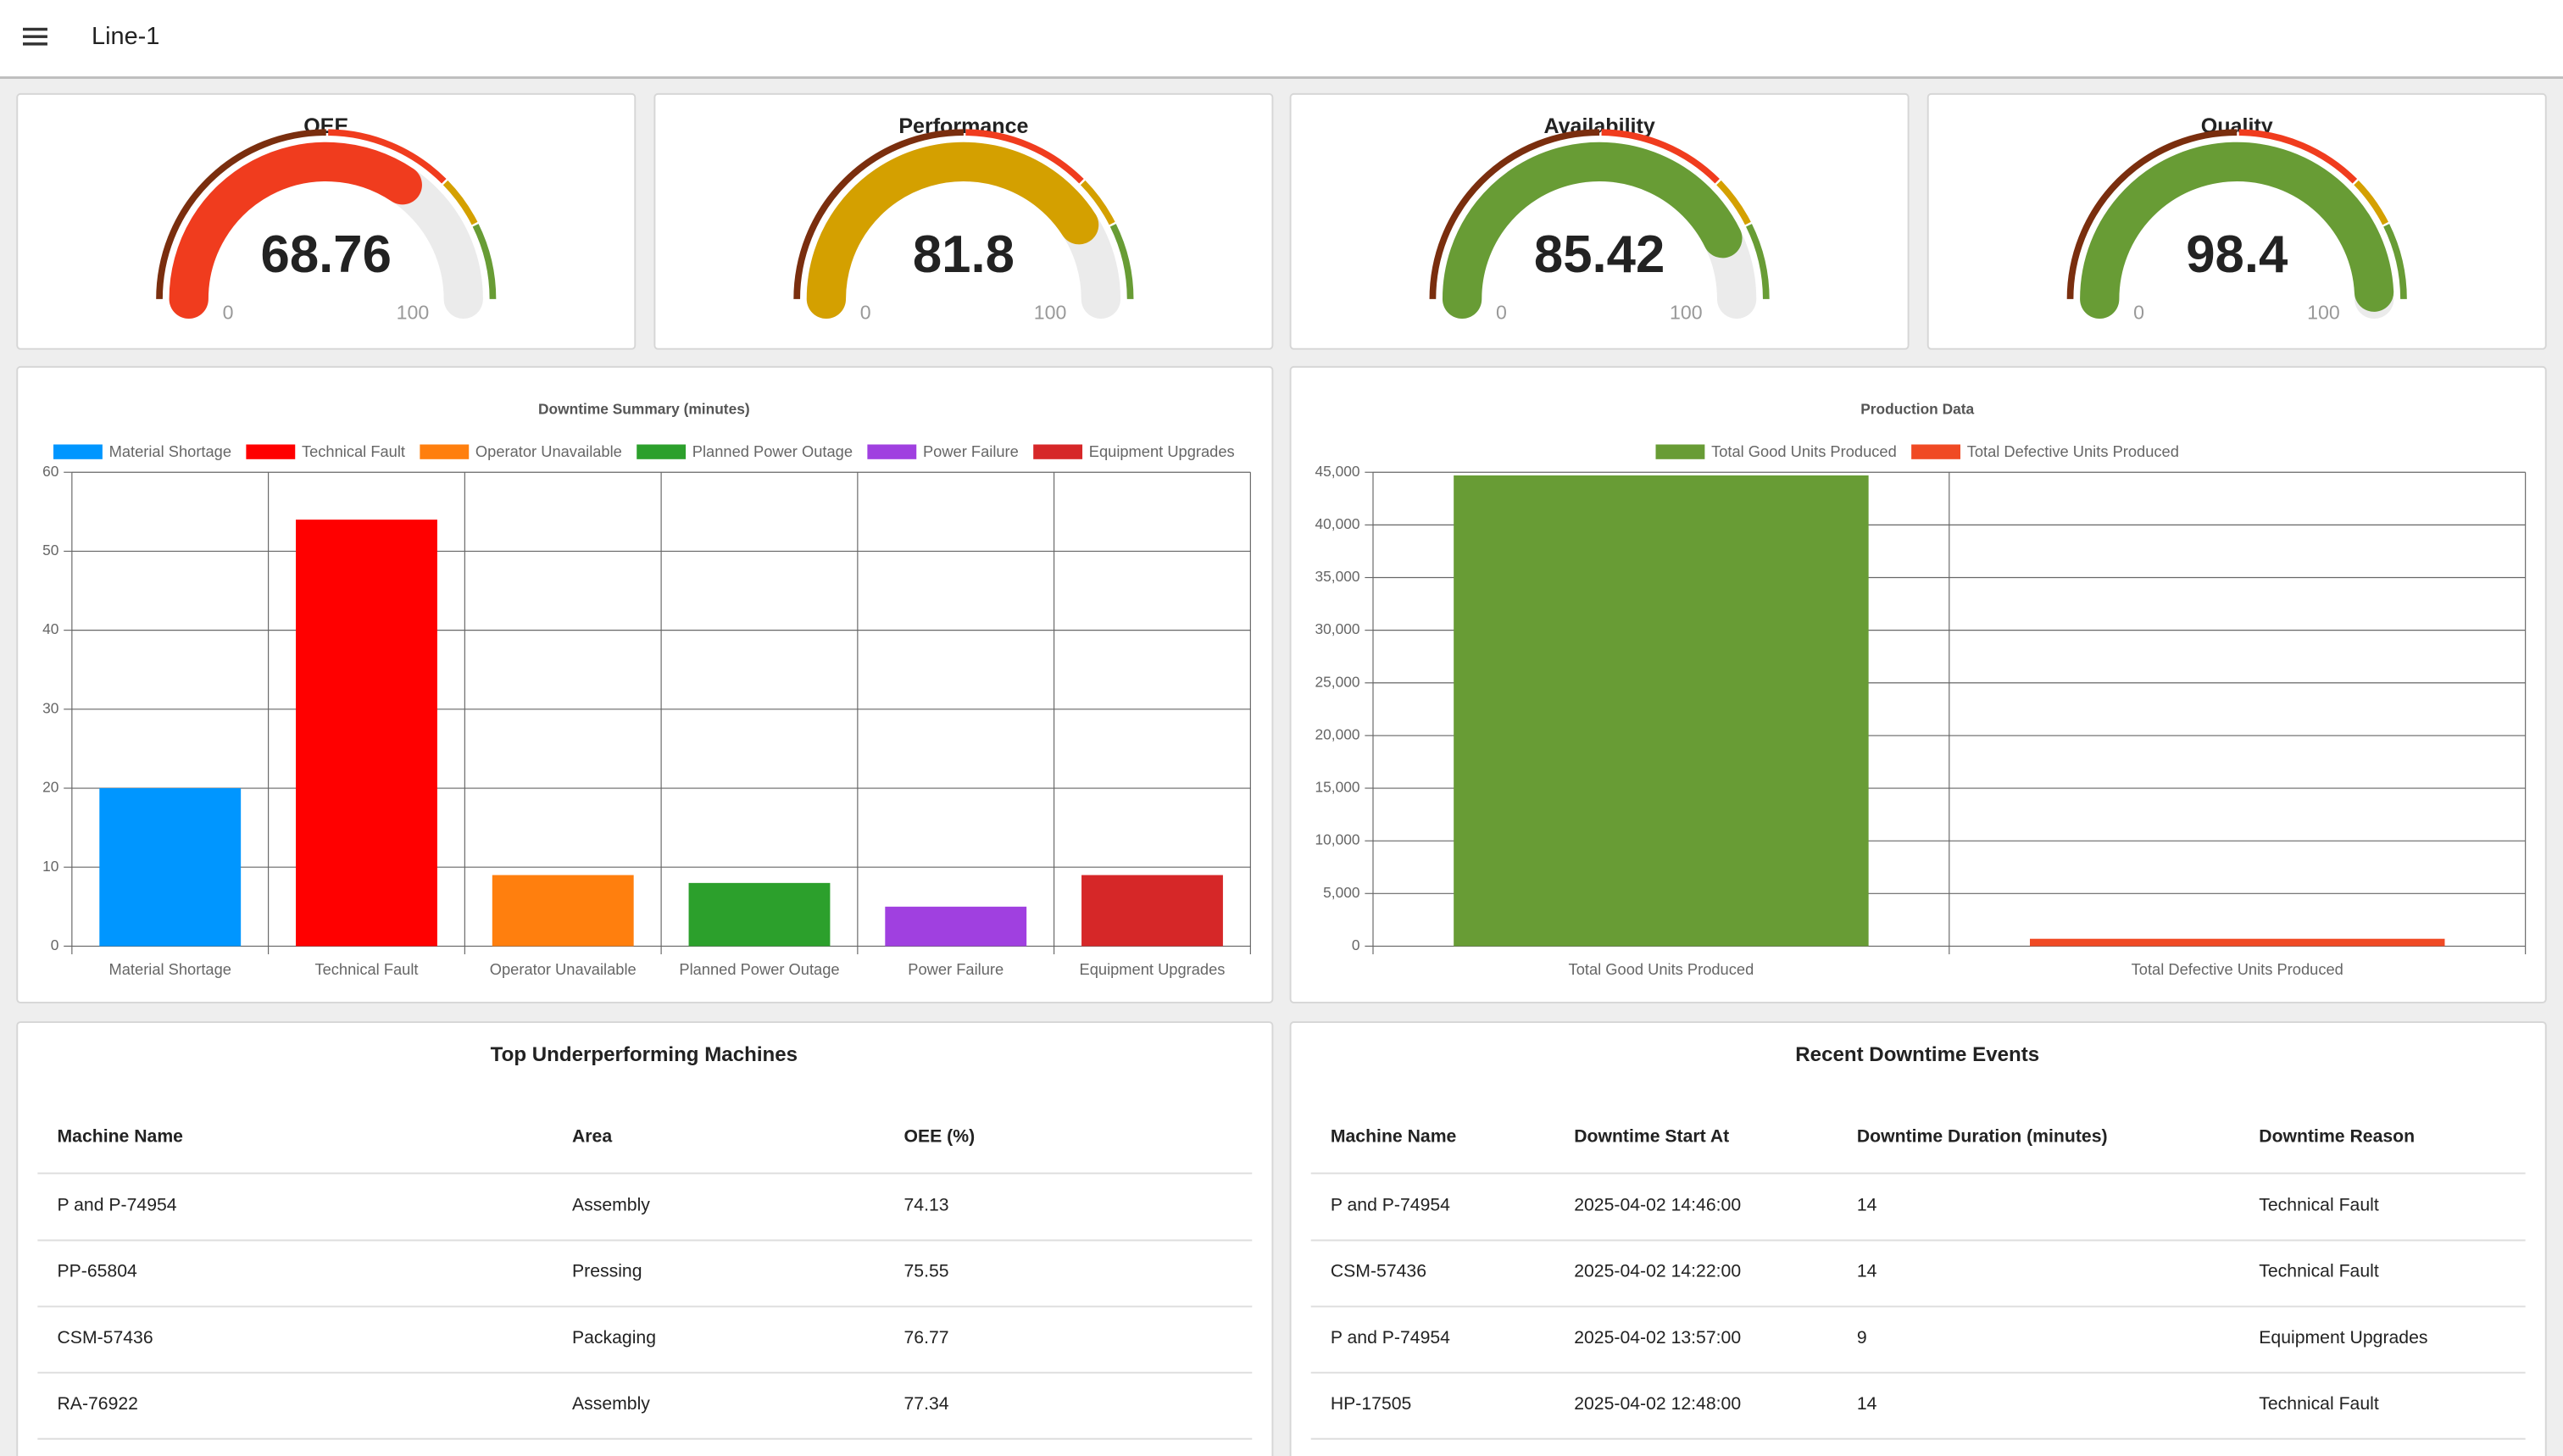  What do you see at coordinates (50, 707) in the screenshot?
I see `y-tick-label: 30` at bounding box center [50, 707].